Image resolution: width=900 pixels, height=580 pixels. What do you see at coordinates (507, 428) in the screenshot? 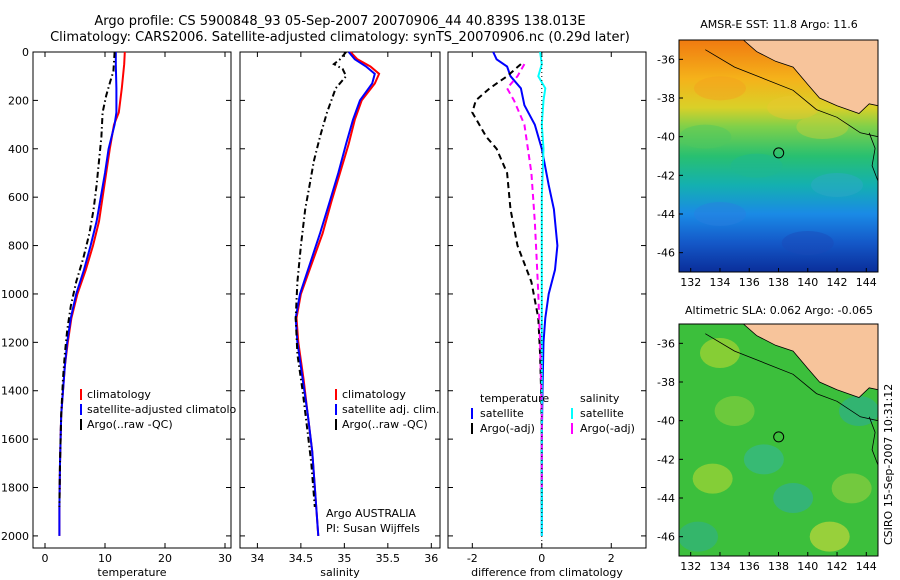
I see `legend-entry: Argo(-adj)` at bounding box center [507, 428].